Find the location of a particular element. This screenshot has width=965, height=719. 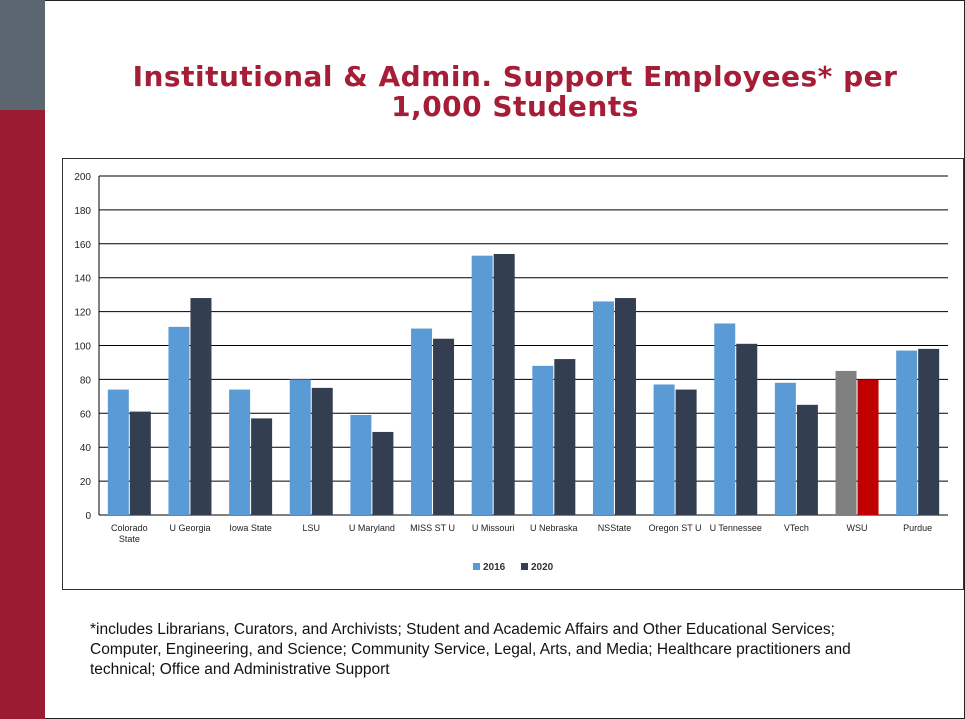

bar-2020-iowa-state is located at coordinates (262, 466).